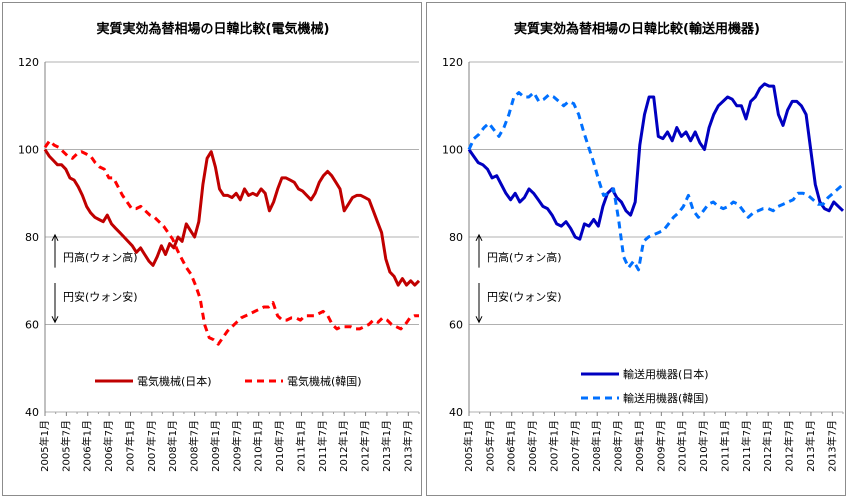  I want to click on legend-label-0: 電気機械(日本), so click(174, 381).